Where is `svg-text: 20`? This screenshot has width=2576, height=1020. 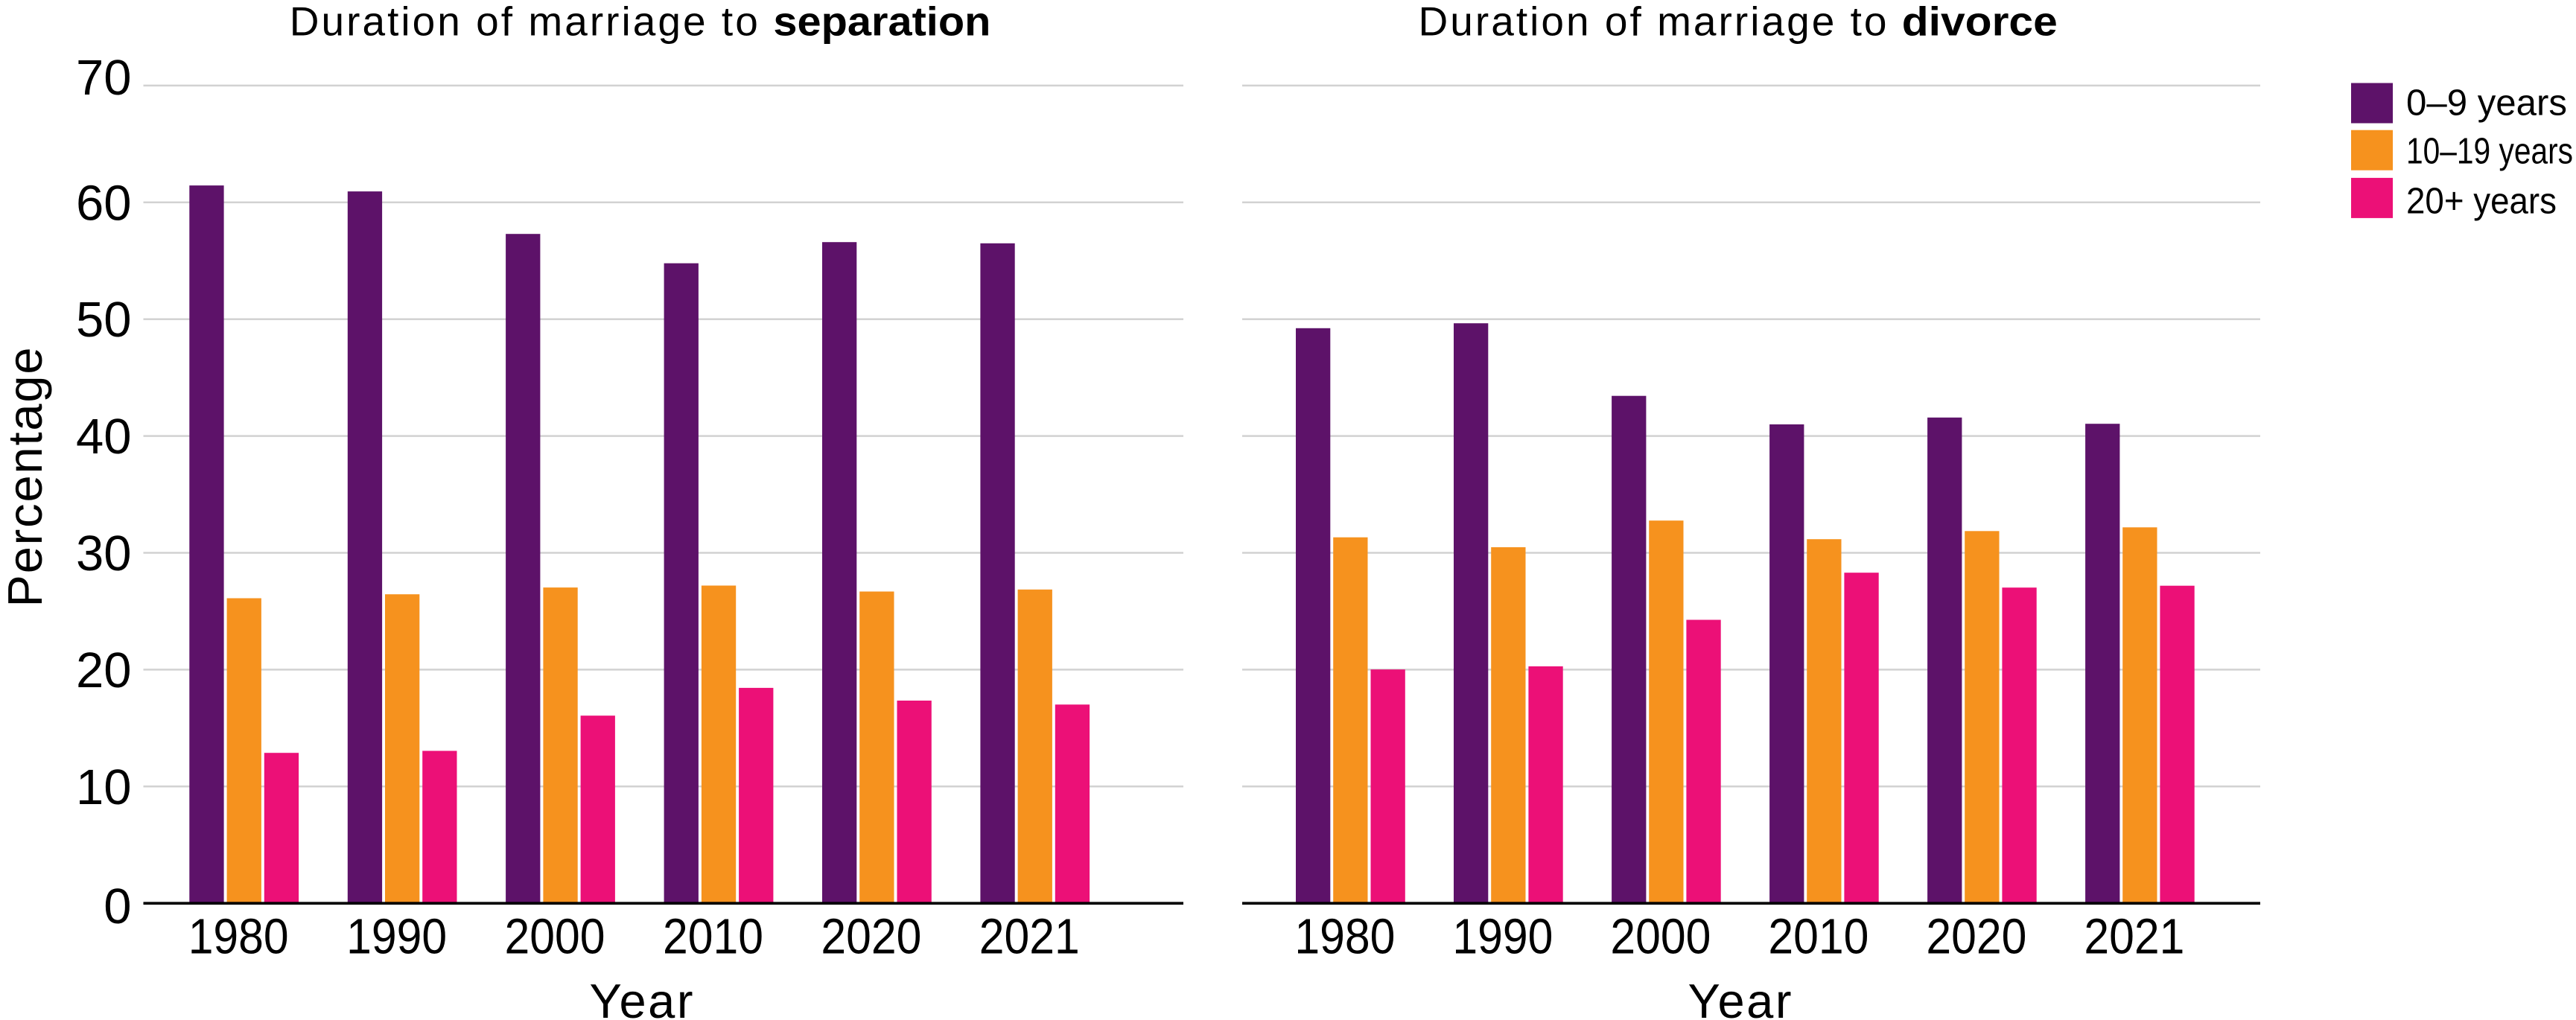
svg-text: 20 is located at coordinates (104, 670).